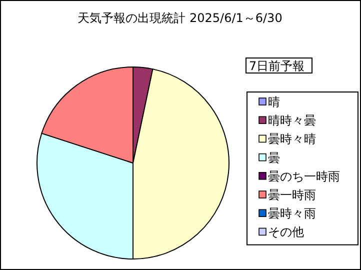 The width and height of the screenshot is (361, 270). What do you see at coordinates (286, 232) in the screenshot?
I see `legend-label: その他` at bounding box center [286, 232].